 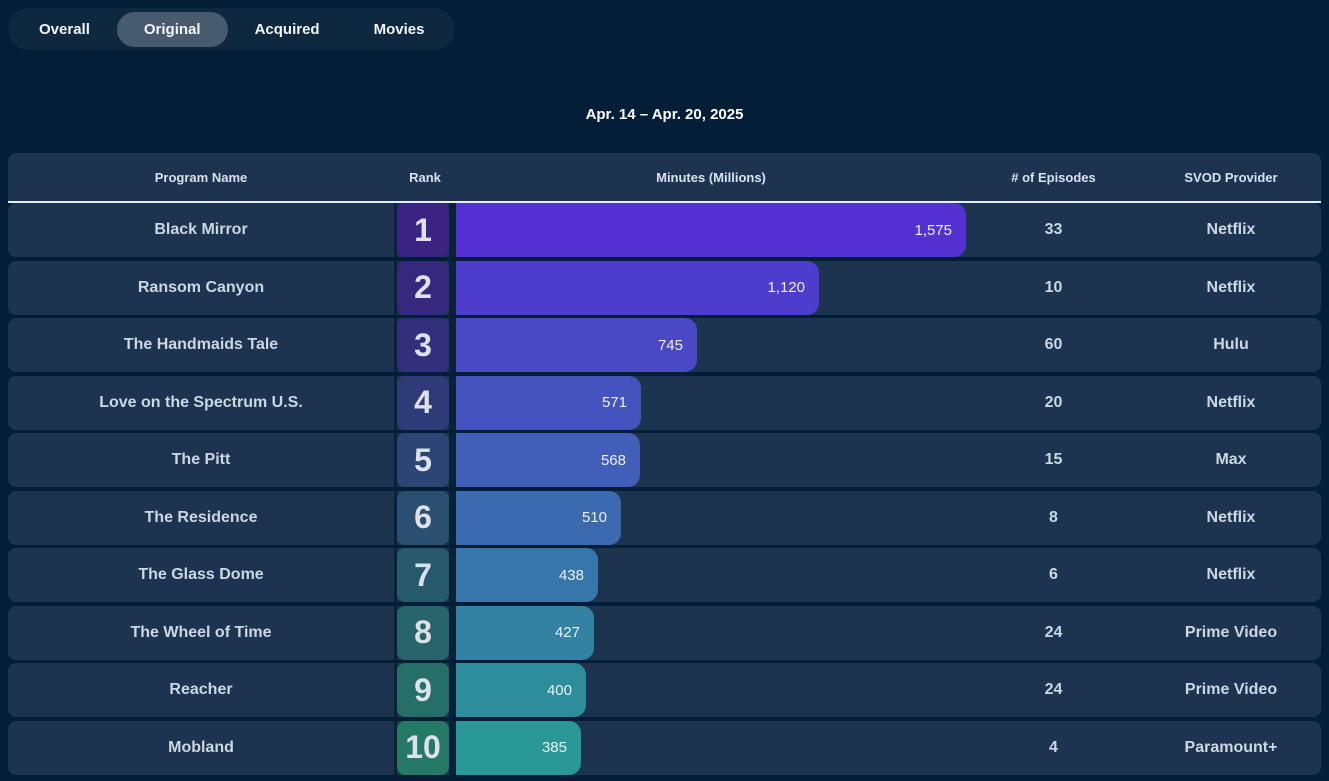 I want to click on minutes-bar: 438, so click(x=527, y=575).